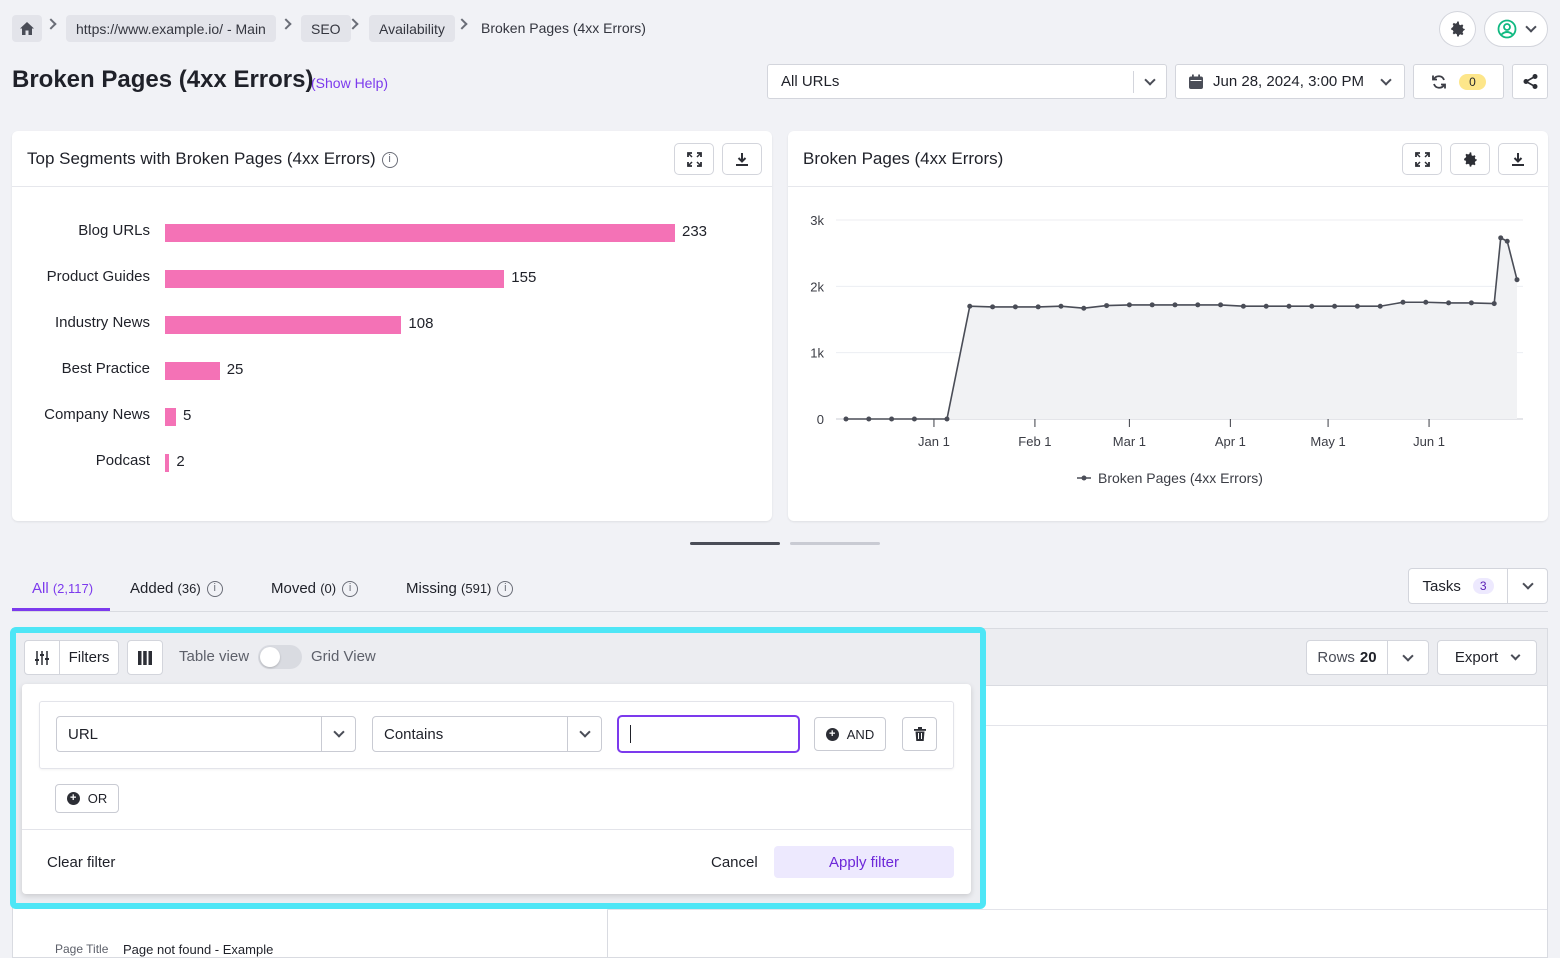 This screenshot has height=958, width=1560. Describe the element at coordinates (695, 231) in the screenshot. I see `bar-value: 233` at that location.